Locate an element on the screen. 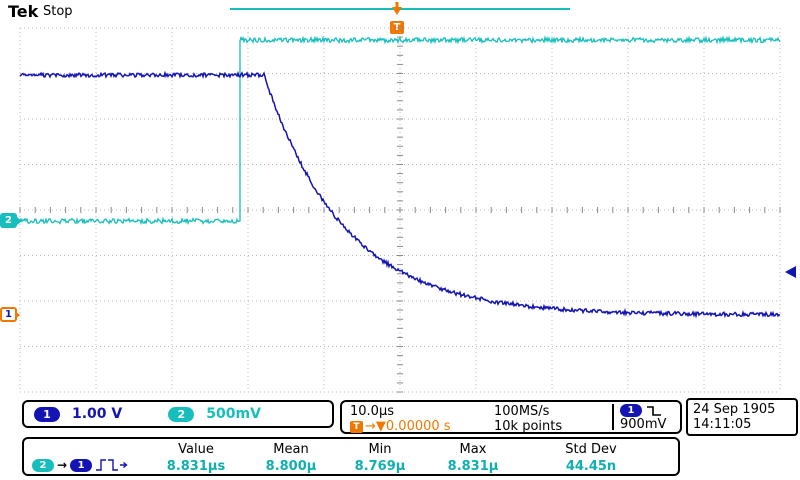 The width and height of the screenshot is (800, 480). trigger-level: 900mV is located at coordinates (643, 424).